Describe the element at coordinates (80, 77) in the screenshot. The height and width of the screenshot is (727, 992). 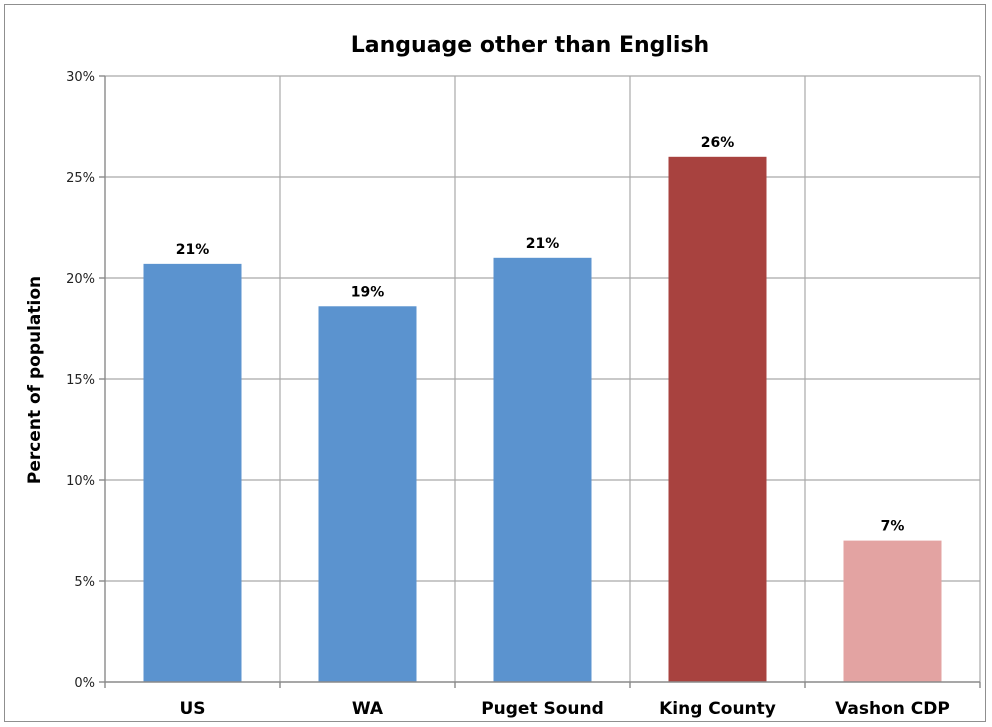
I see `y-tick-label: 30%` at that location.